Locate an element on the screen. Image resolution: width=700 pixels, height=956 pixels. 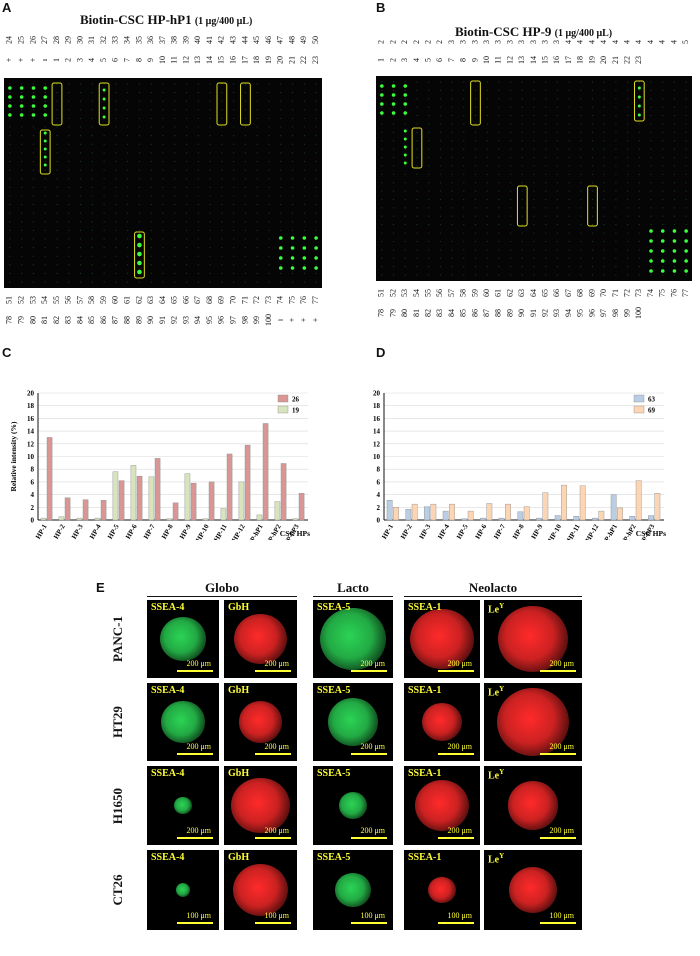
micrograph-ct26-ssea-1: SSEA-1 100 μm is located at coordinates (442, 890).